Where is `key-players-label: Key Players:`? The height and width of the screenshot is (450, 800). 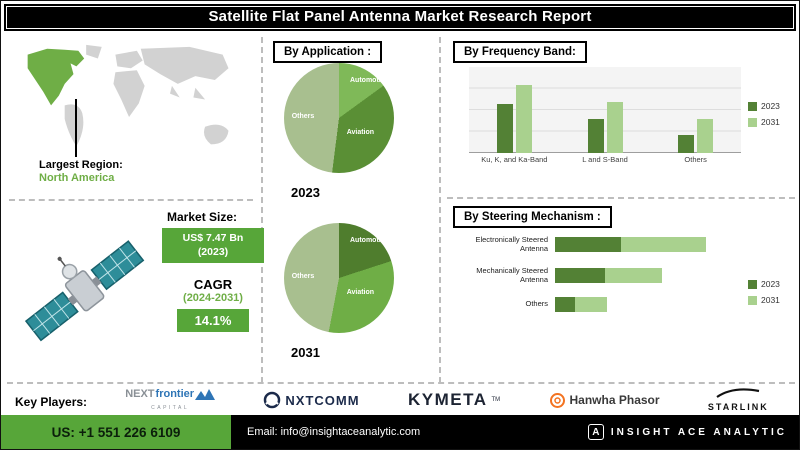
key-players-label: Key Players: is located at coordinates (51, 402).